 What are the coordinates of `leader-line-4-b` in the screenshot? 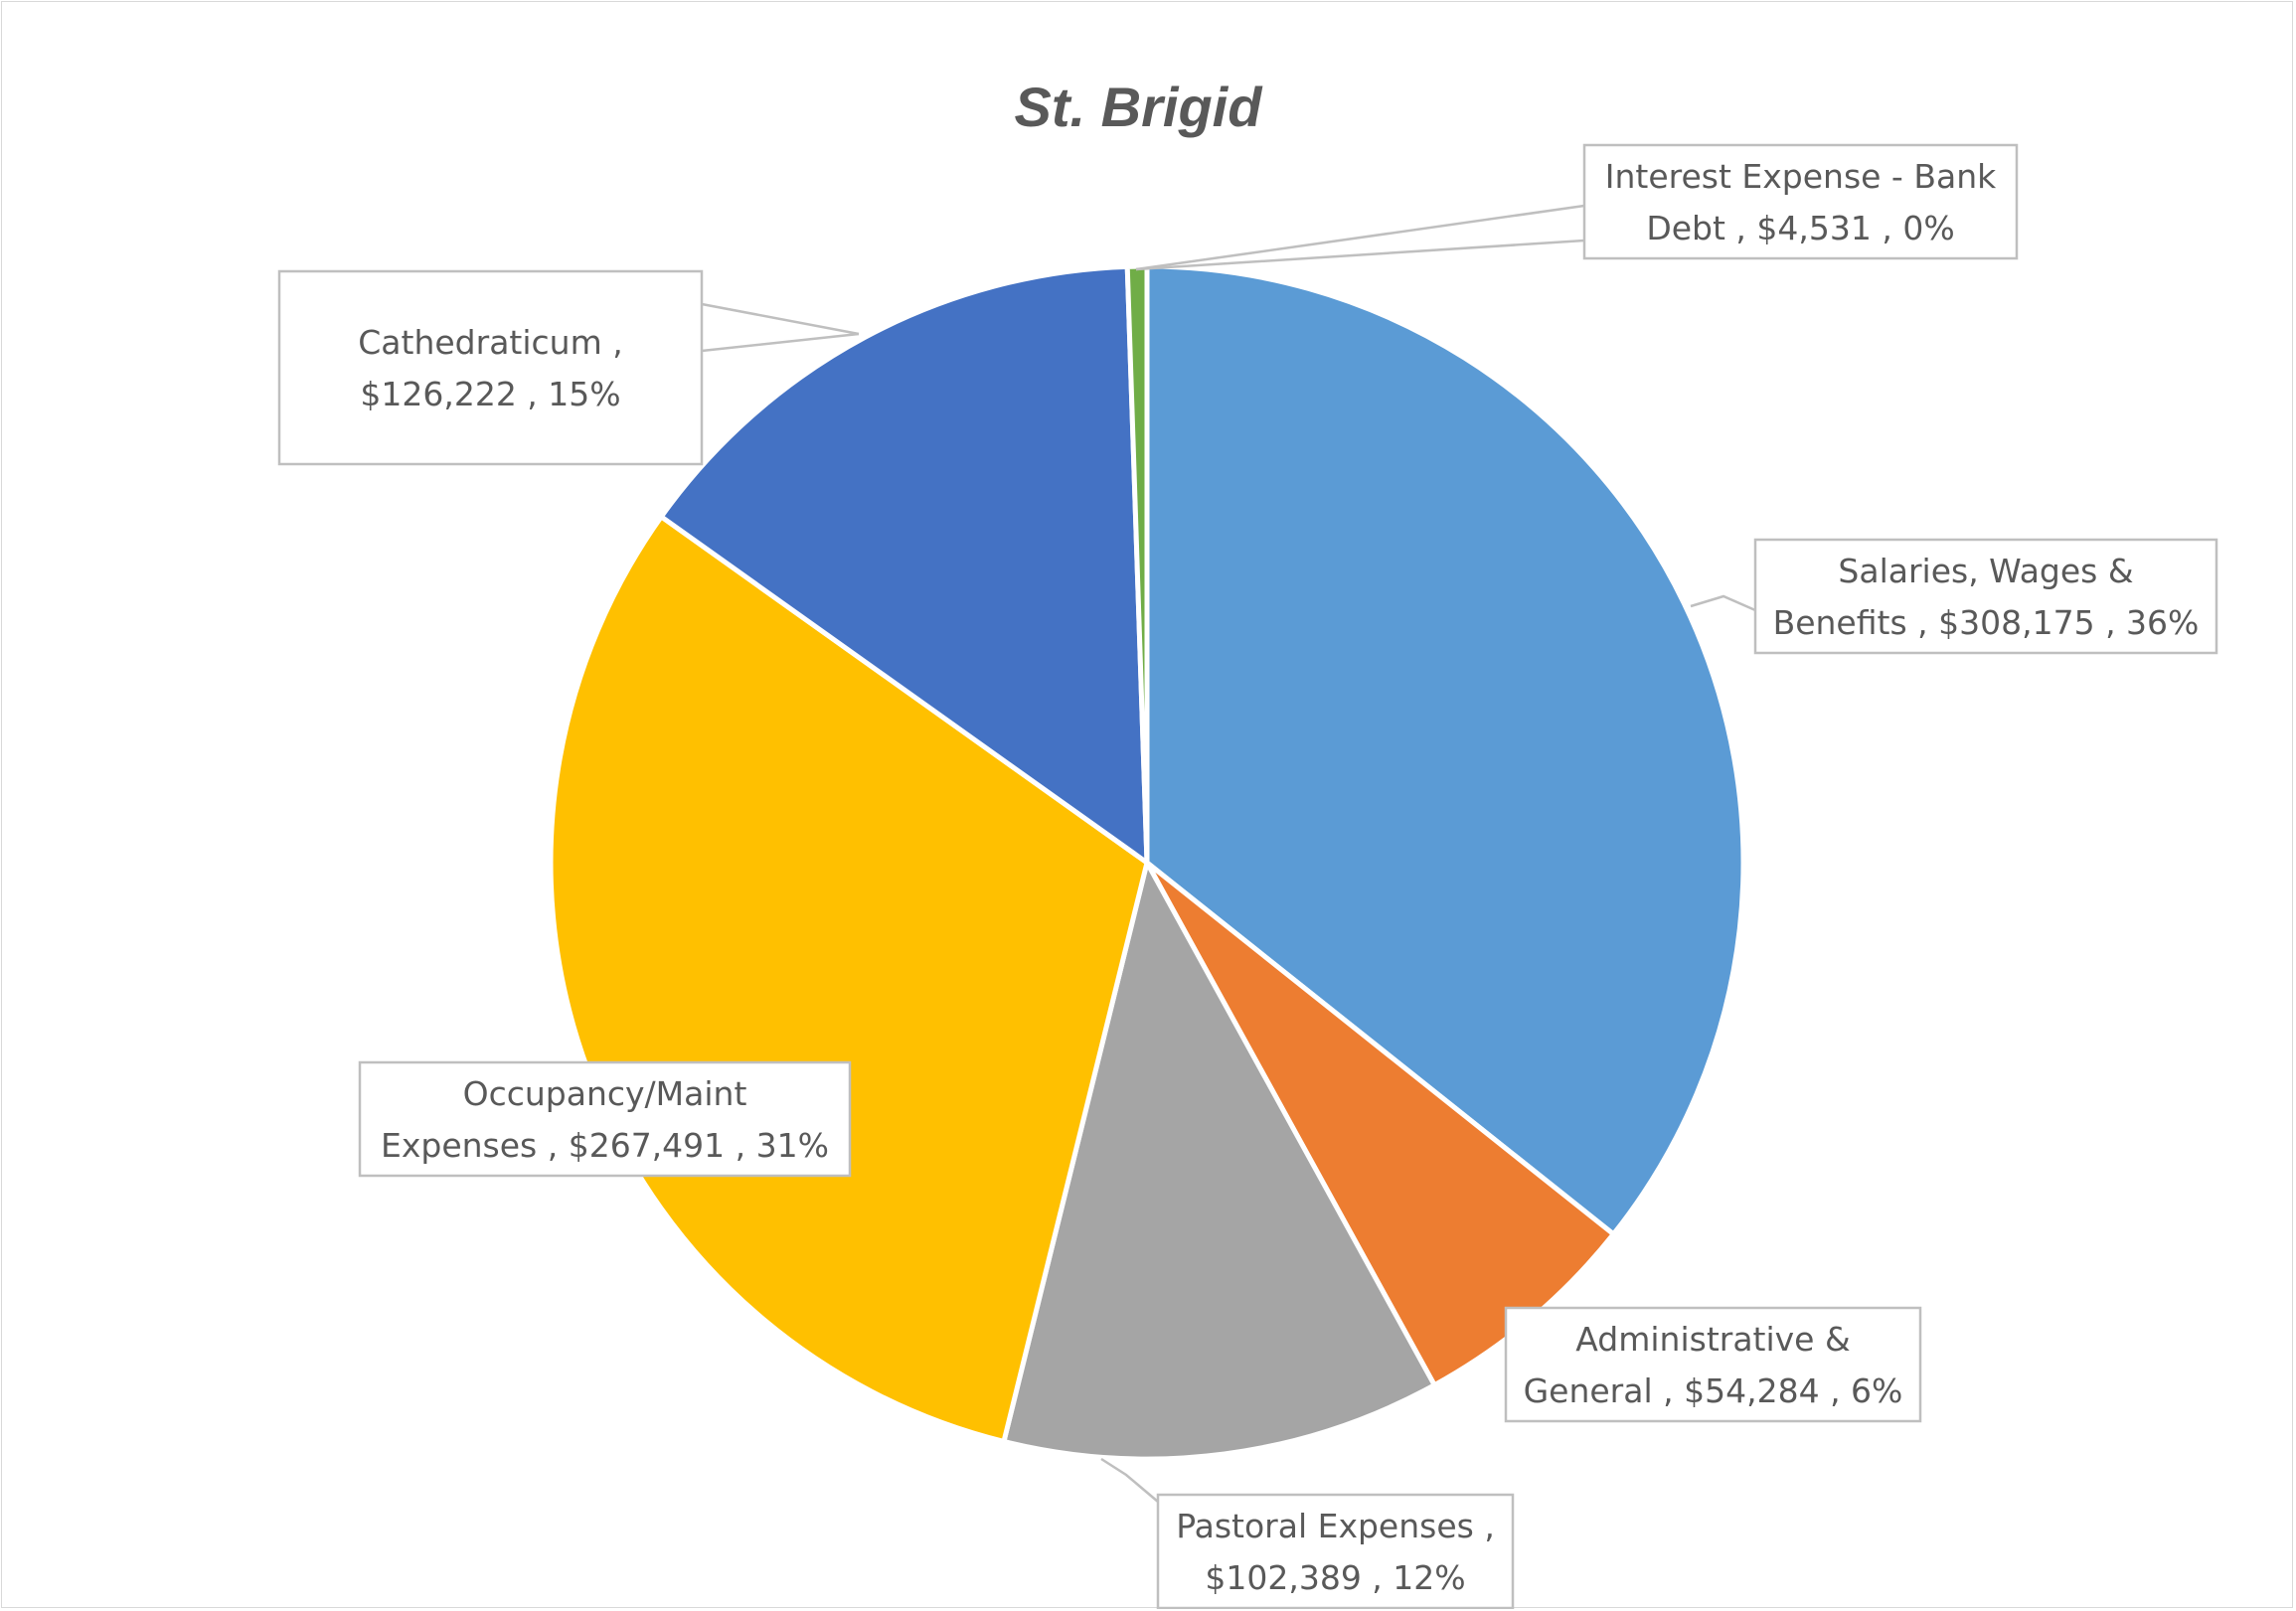 It's located at (780, 342).